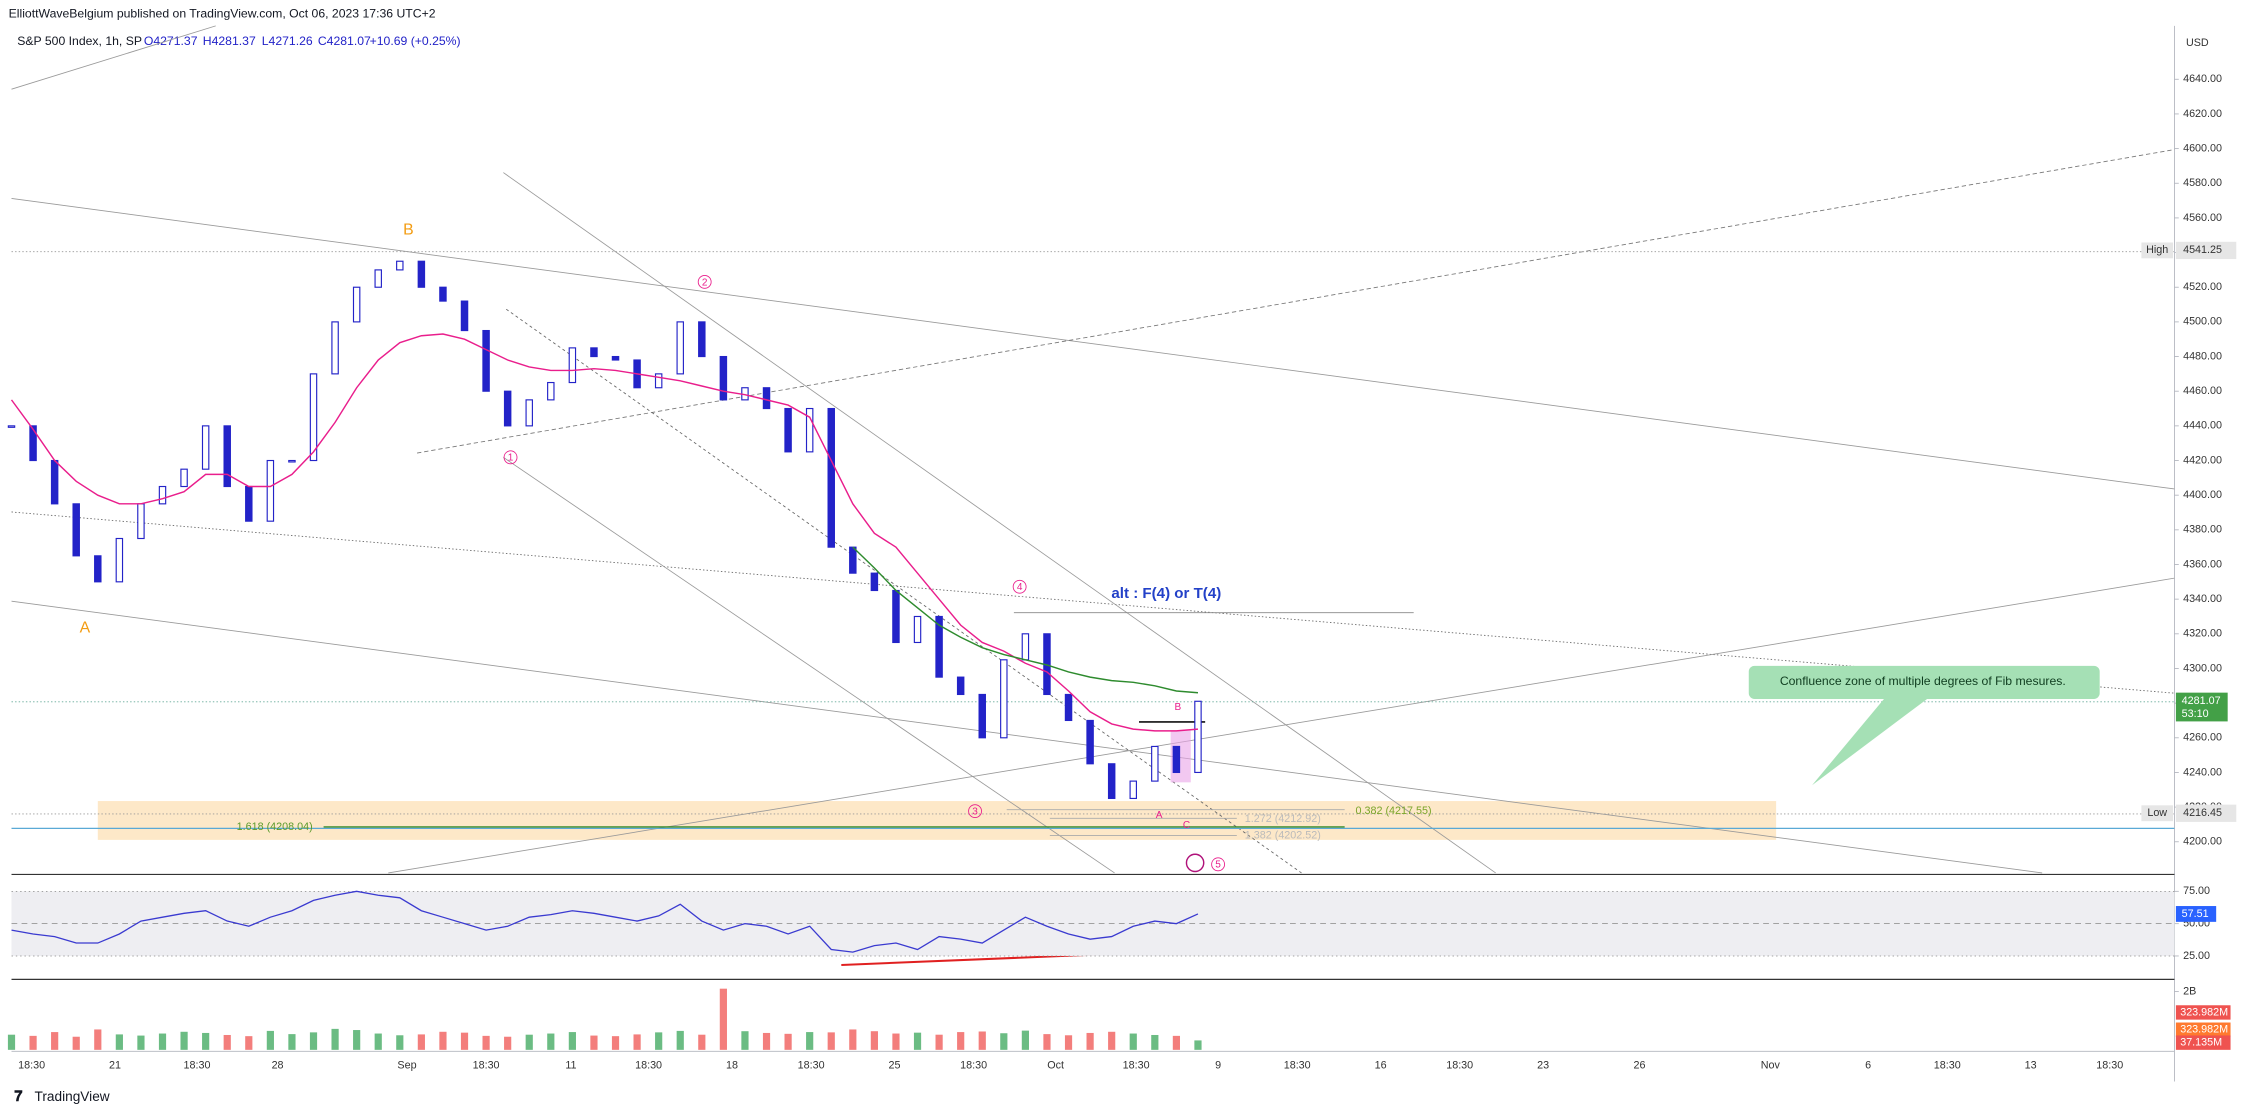 The width and height of the screenshot is (2255, 1116). I want to click on y-tick-label: 4260.00, so click(2202, 738).